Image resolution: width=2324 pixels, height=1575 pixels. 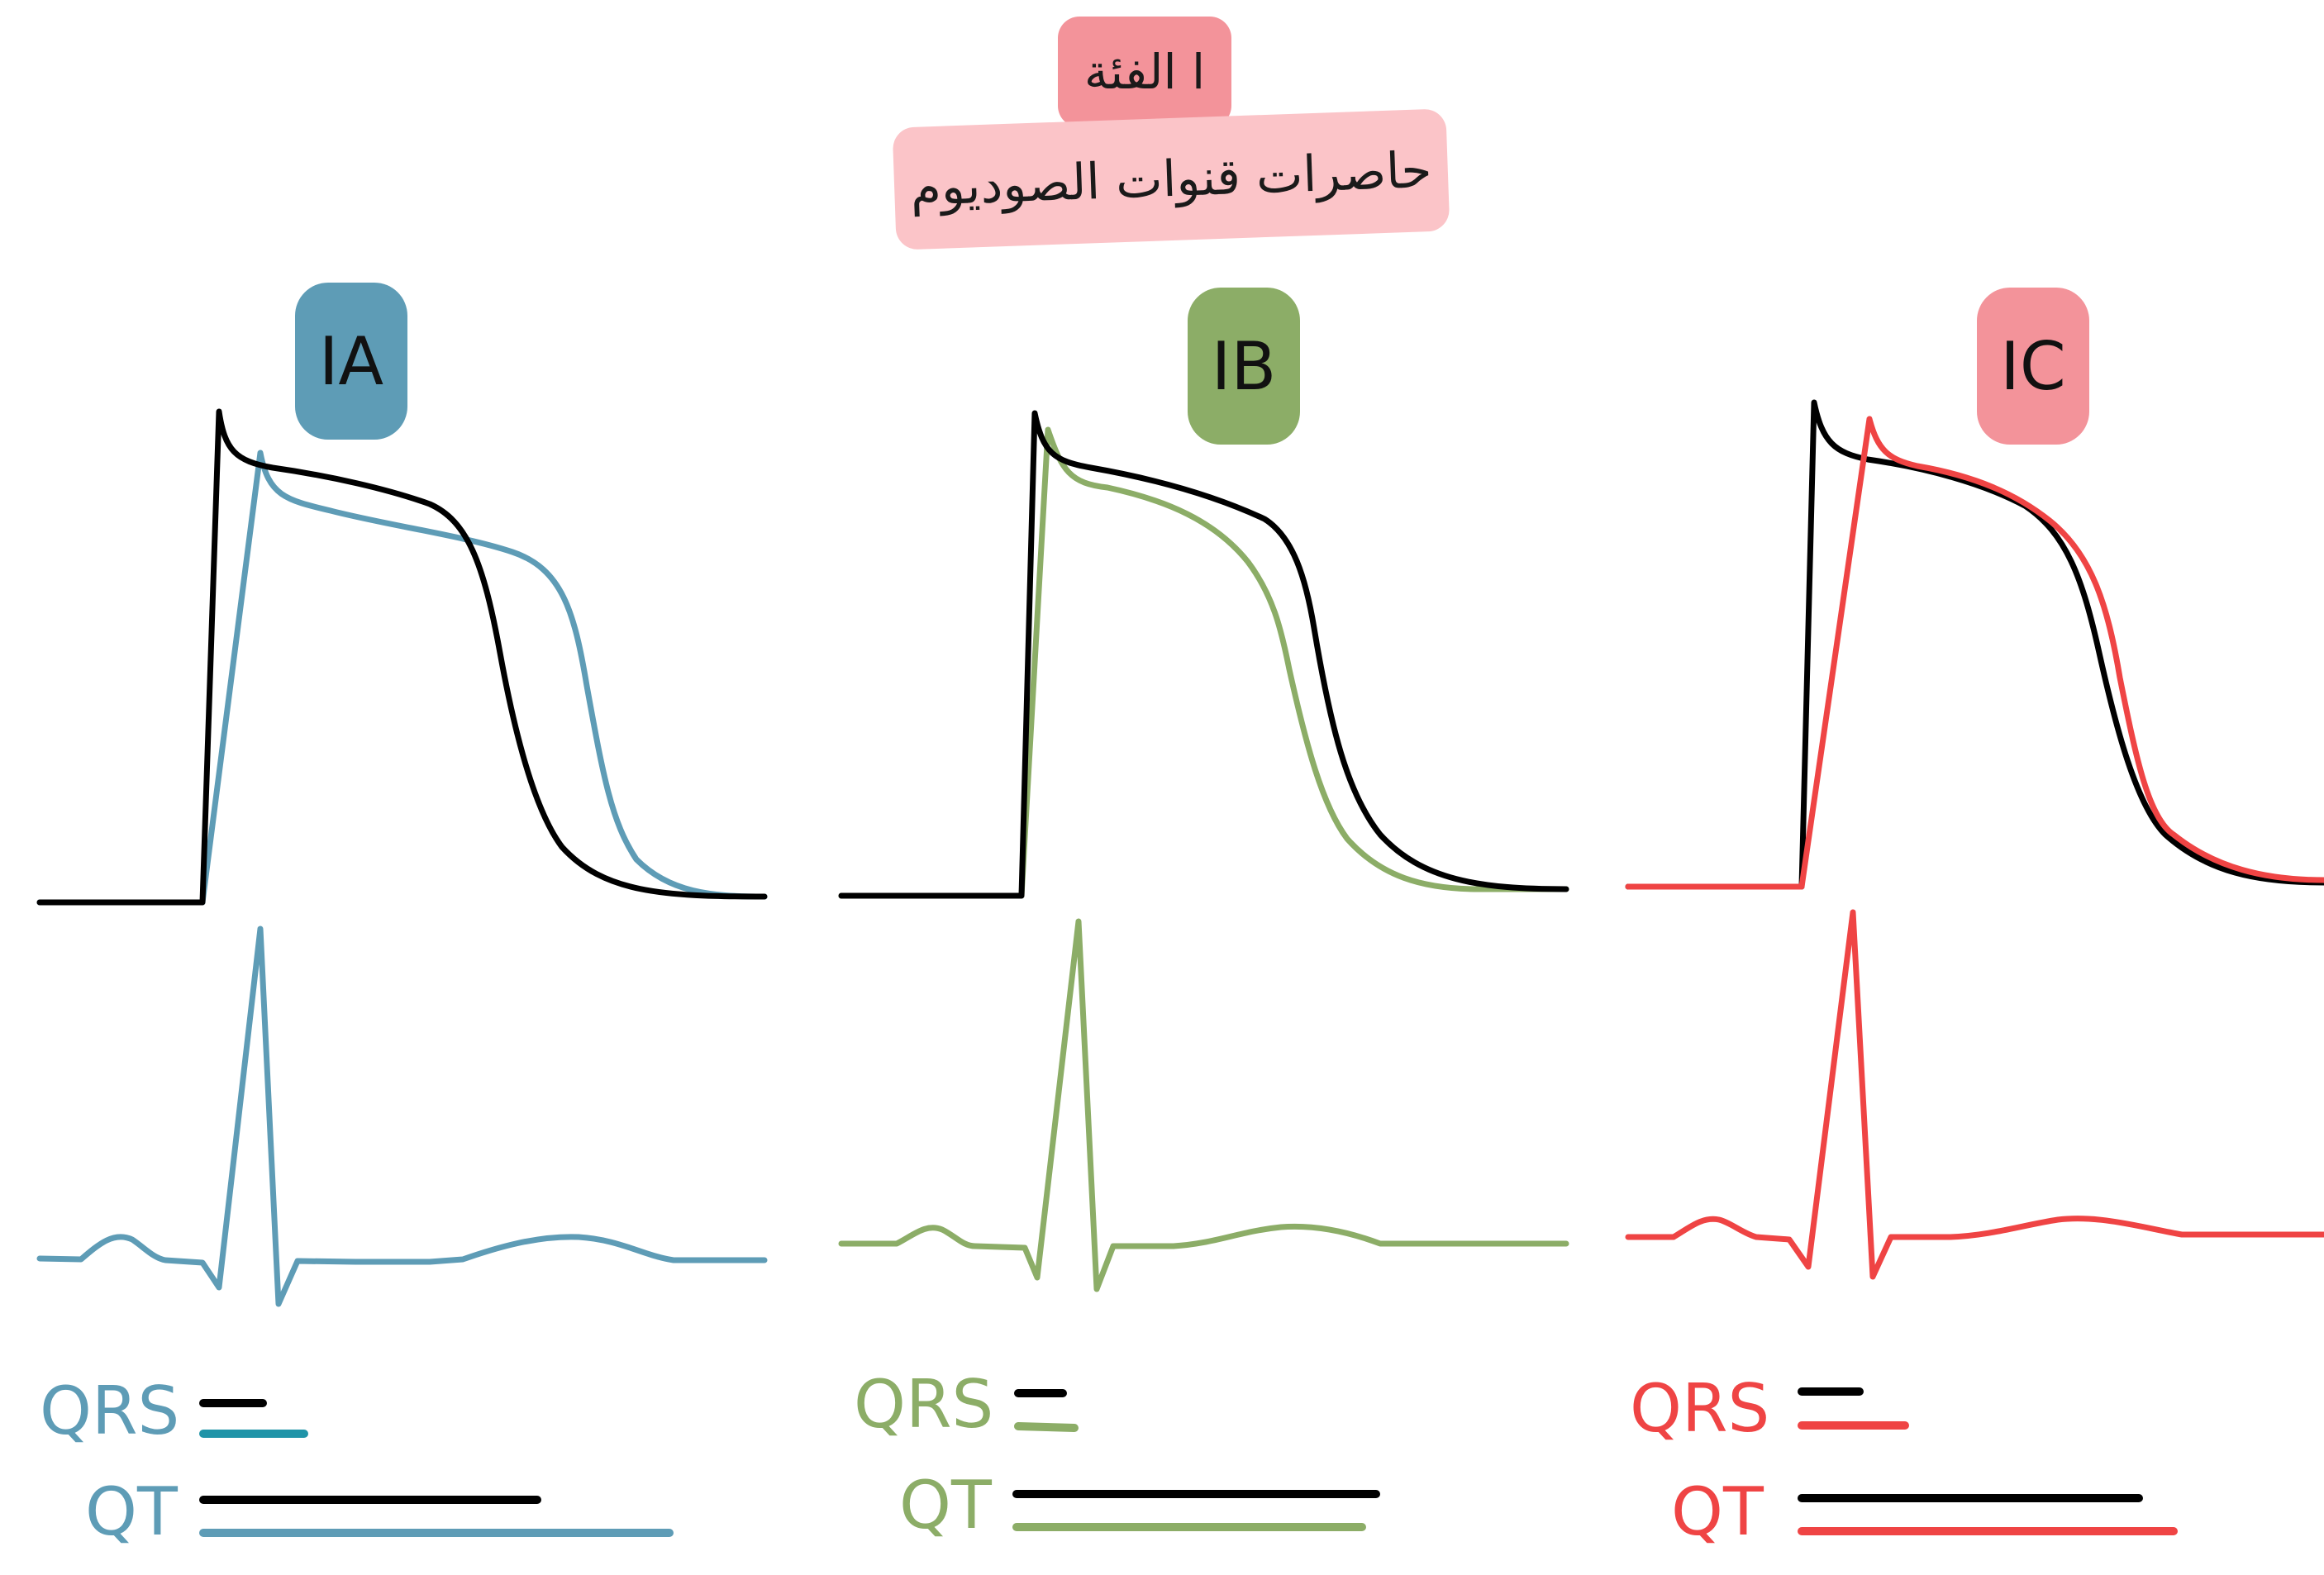 What do you see at coordinates (1717, 1511) in the screenshot?
I see `ic-qt-label: QT` at bounding box center [1717, 1511].